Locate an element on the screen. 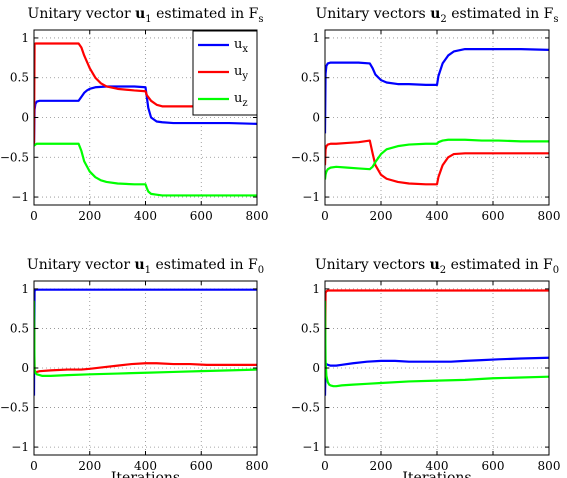 This screenshot has width=567, height=478. legend-label: uy is located at coordinates (241, 73).